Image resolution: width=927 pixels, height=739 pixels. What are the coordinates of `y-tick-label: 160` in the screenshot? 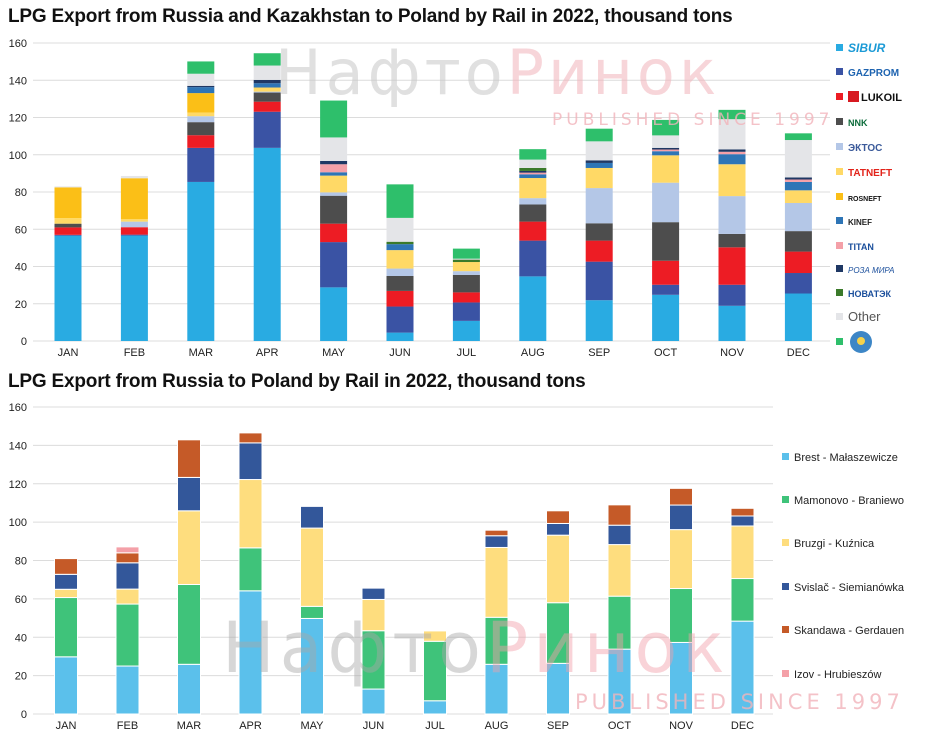 It's located at (18, 408).